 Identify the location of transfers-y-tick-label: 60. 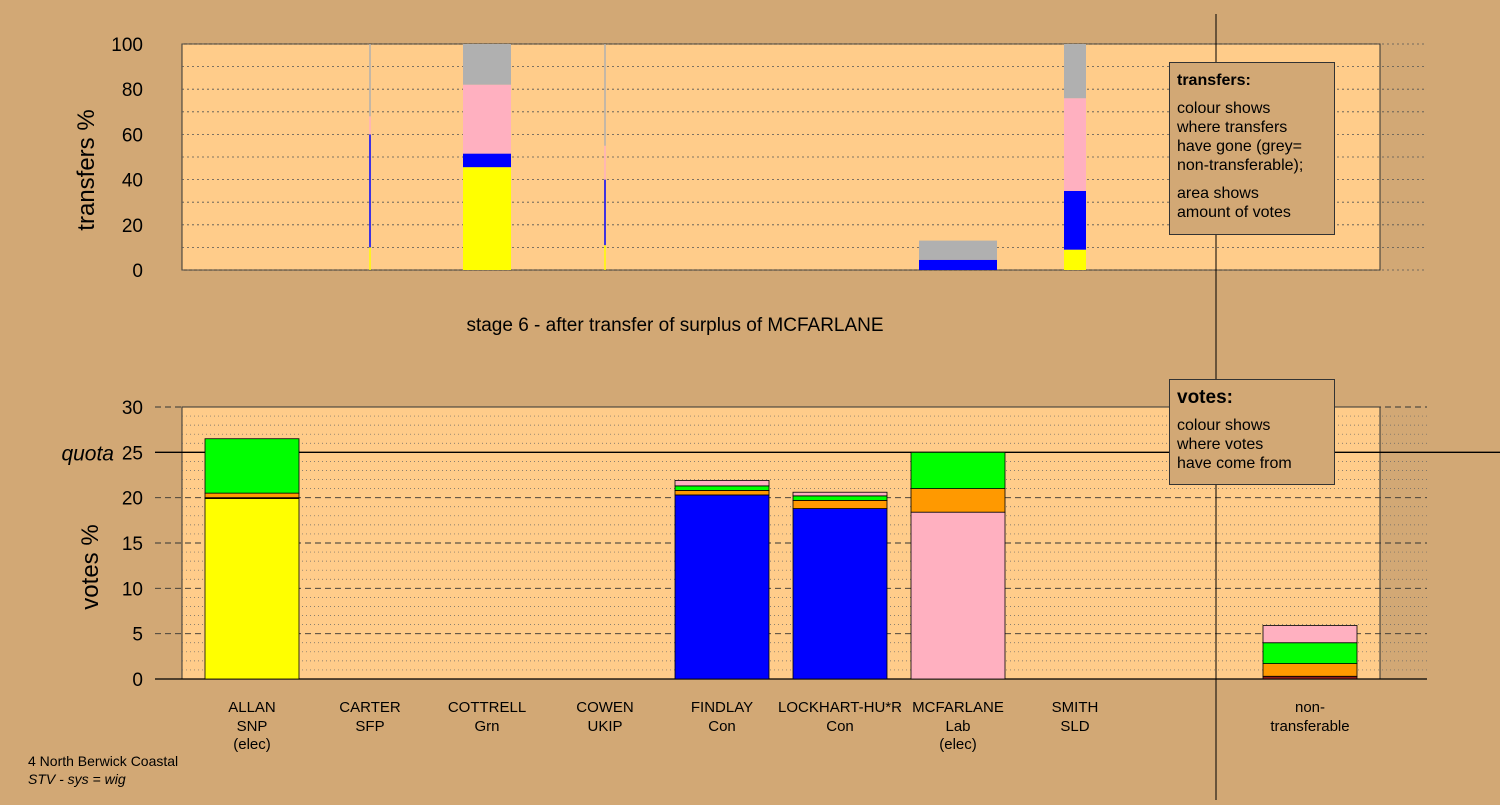
(132, 135).